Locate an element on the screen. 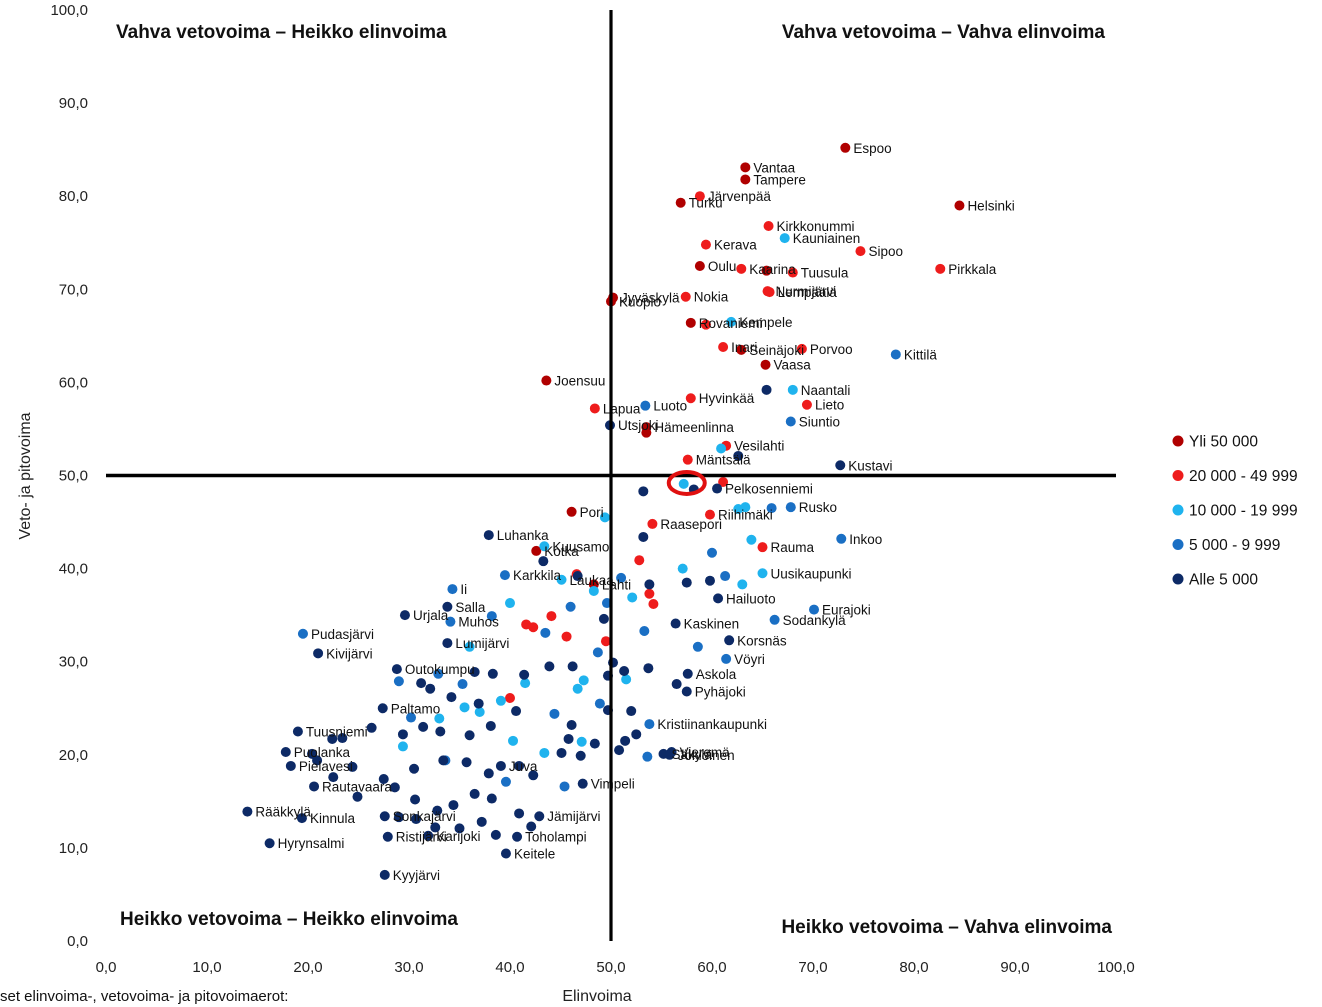 The height and width of the screenshot is (1007, 1322). point-label: Uusikaupunki is located at coordinates (811, 573).